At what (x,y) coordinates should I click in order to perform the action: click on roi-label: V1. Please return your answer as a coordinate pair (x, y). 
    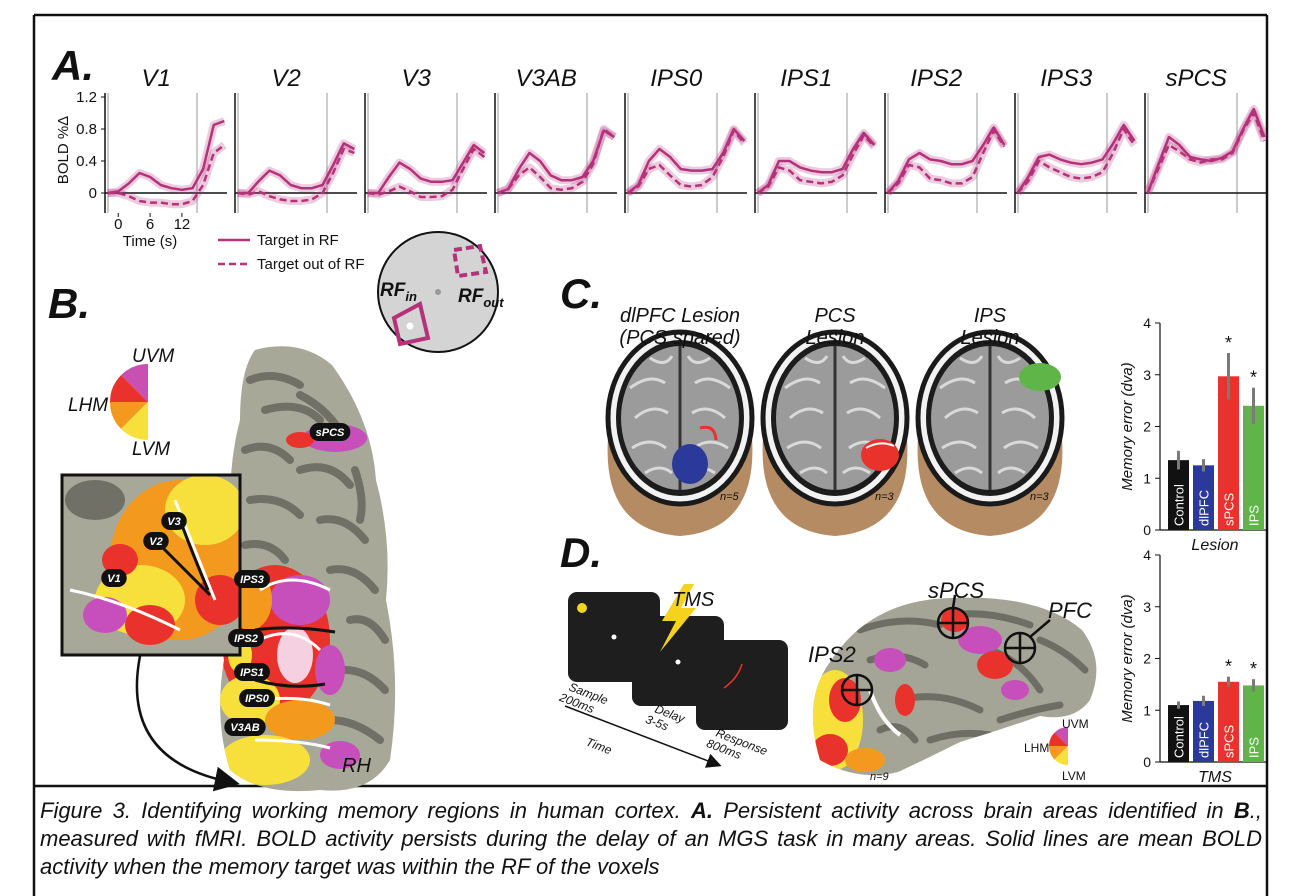
    Looking at the image, I should click on (113, 579).